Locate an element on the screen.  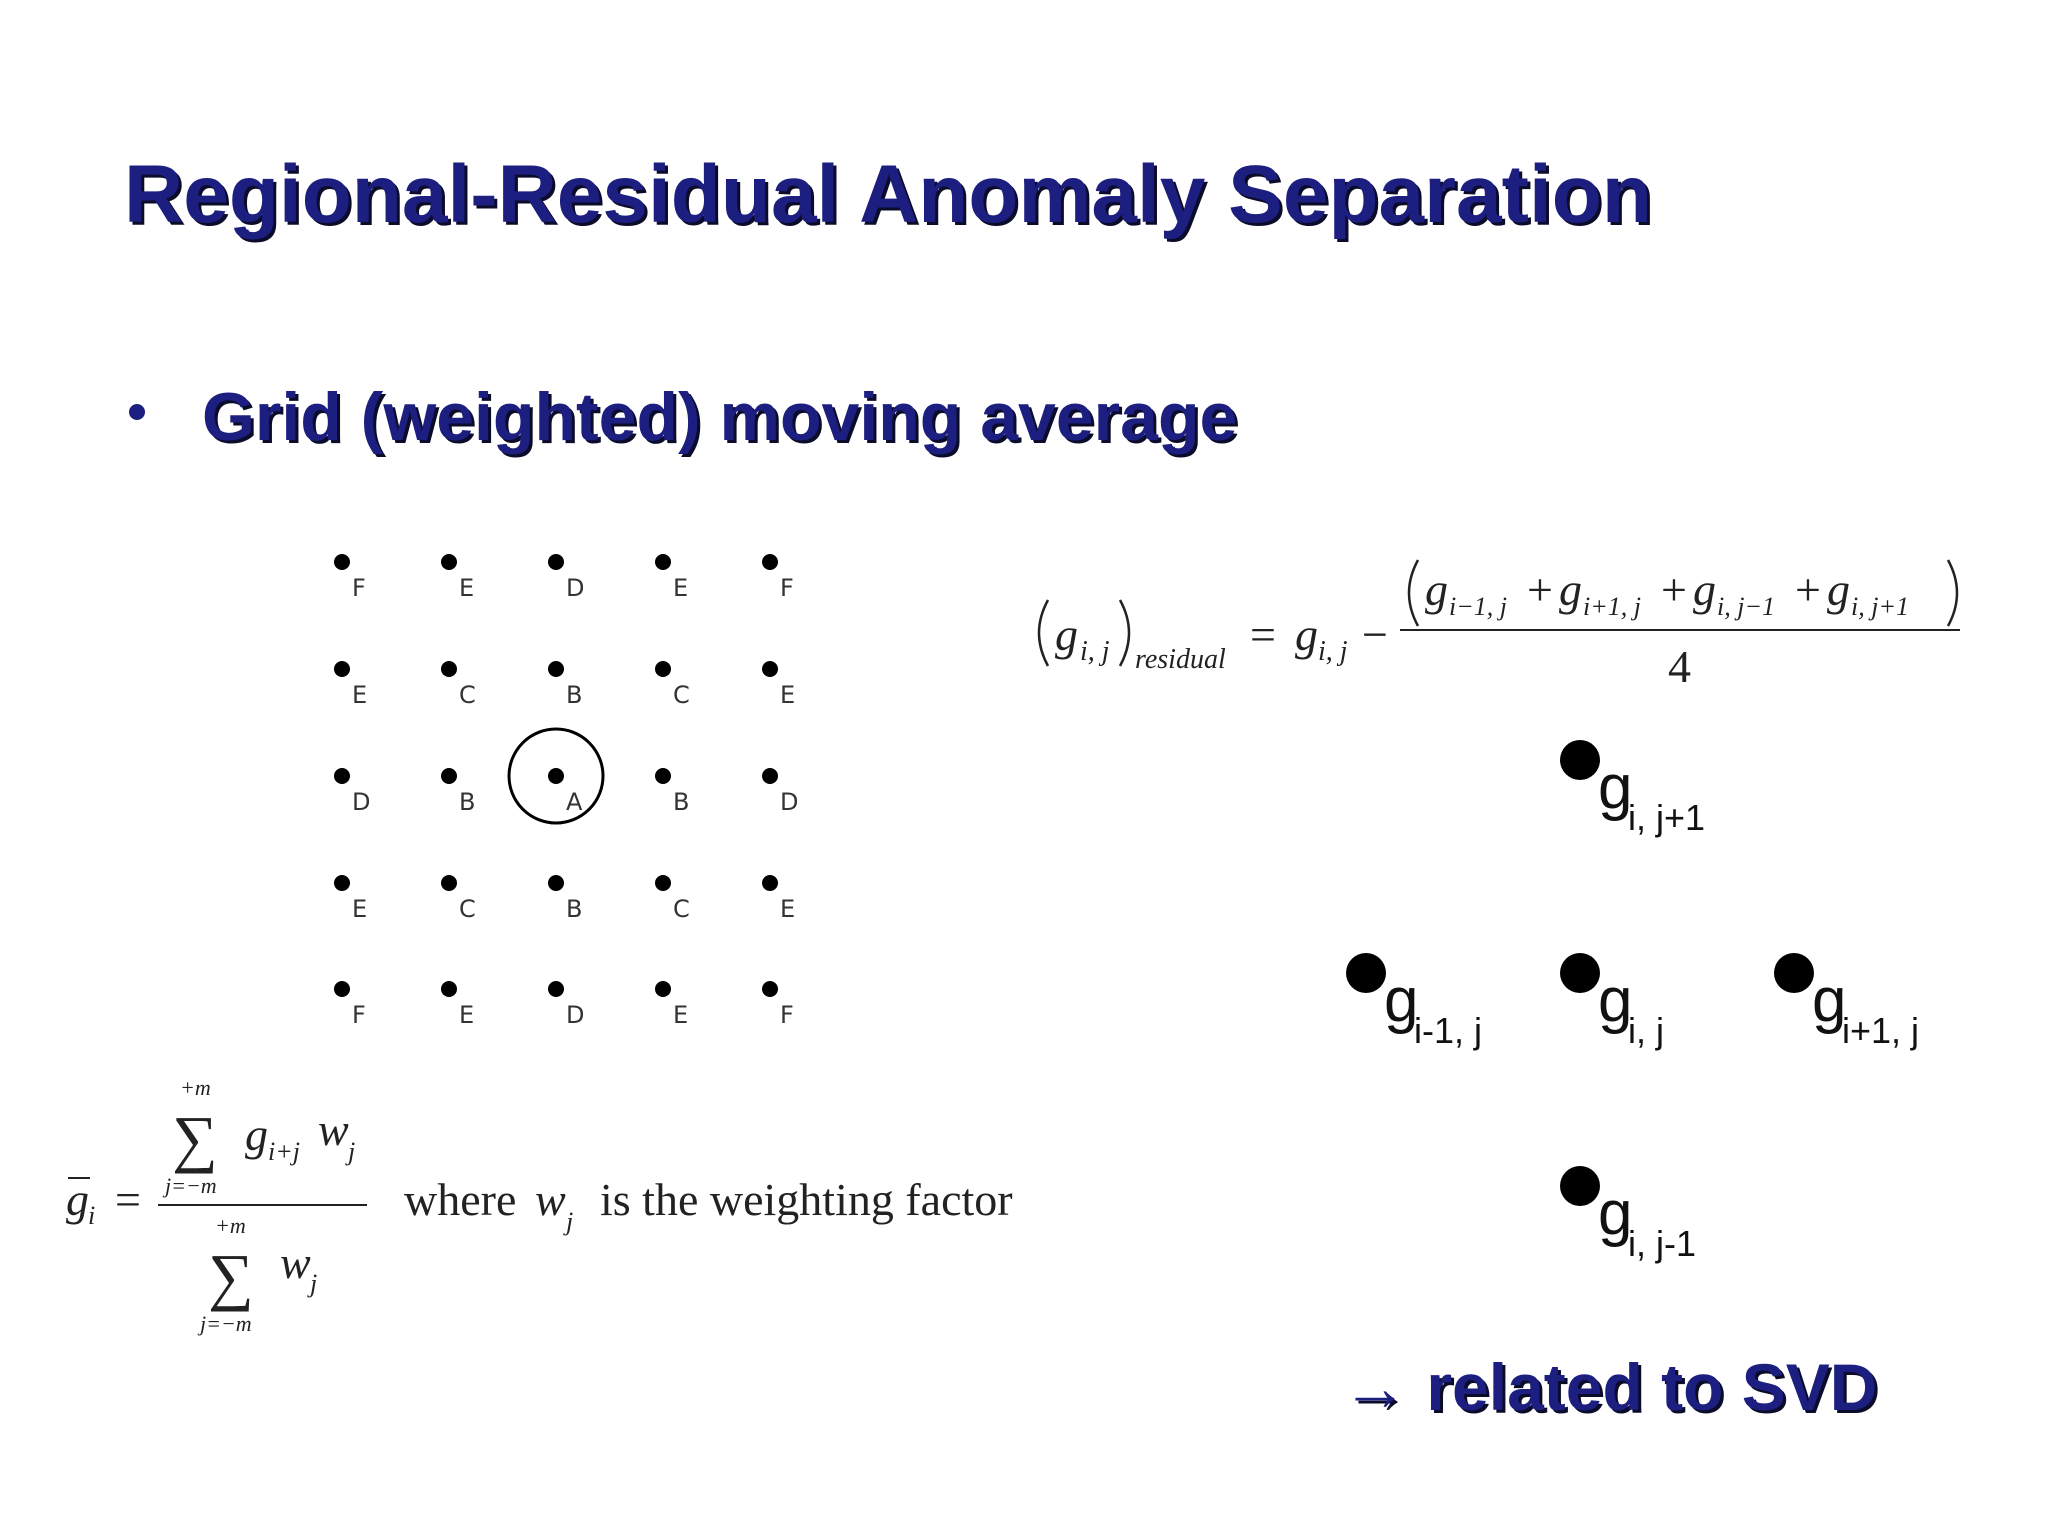
formula-sub: i+j is located at coordinates (284, 1151).